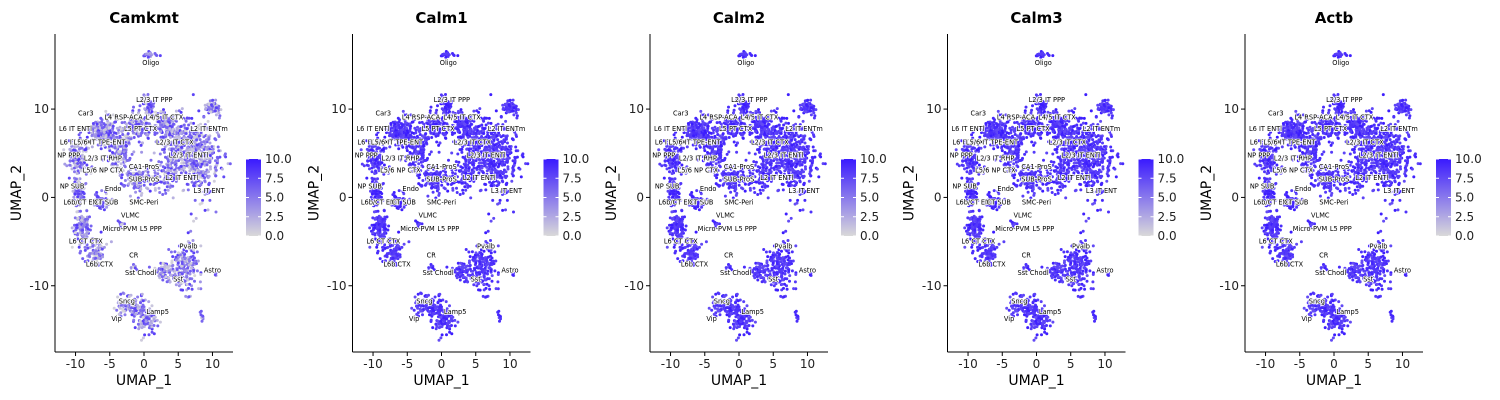 Image resolution: width=1500 pixels, height=400 pixels. What do you see at coordinates (572, 217) in the screenshot?
I see `colorbar-tick-label: 2.5` at bounding box center [572, 217].